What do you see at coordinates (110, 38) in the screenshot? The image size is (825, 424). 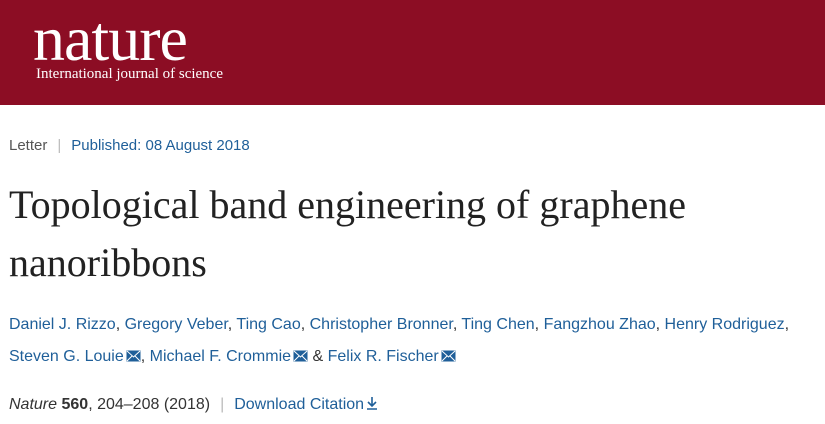 I see `logo: nature` at bounding box center [110, 38].